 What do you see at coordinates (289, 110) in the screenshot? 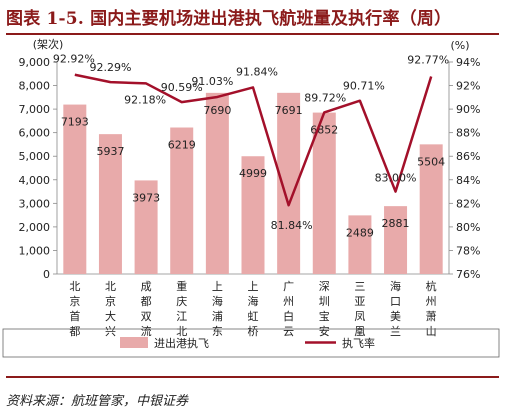
I see `bar-value-label: 7691` at bounding box center [289, 110].